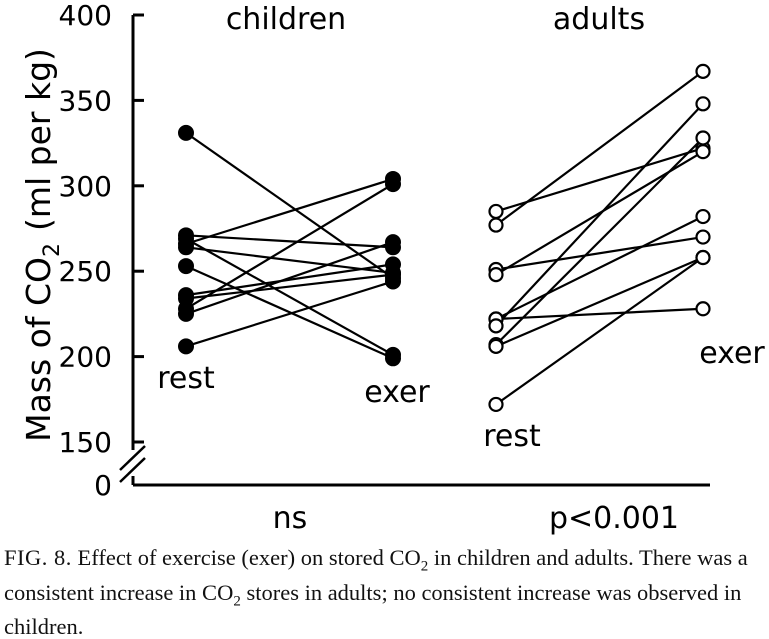 The width and height of the screenshot is (769, 639). Describe the element at coordinates (246, 557) in the screenshot. I see `caption-text-a: Effect of exercise (exer) on stored CO` at that location.